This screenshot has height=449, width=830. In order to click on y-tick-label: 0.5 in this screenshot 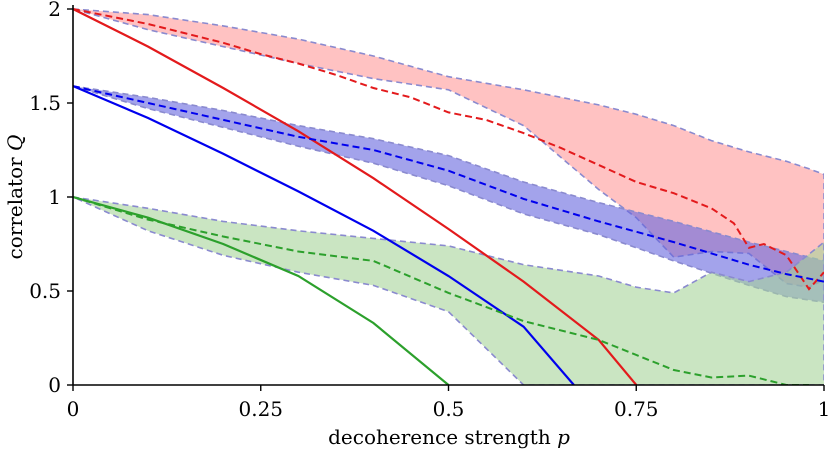, I will do `click(45, 291)`.